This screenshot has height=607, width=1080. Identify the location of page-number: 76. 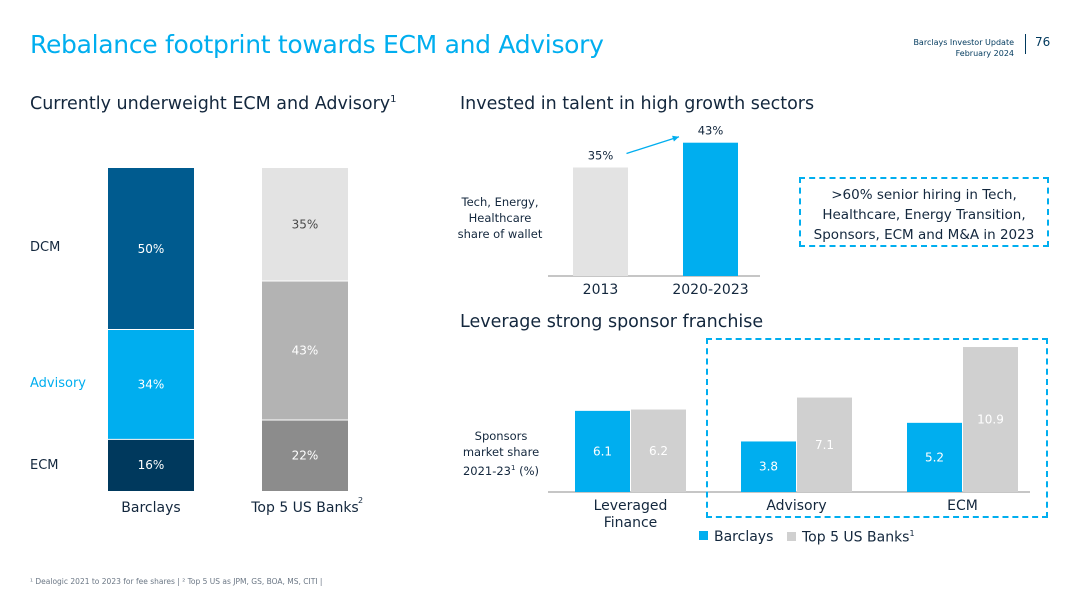
(1043, 42).